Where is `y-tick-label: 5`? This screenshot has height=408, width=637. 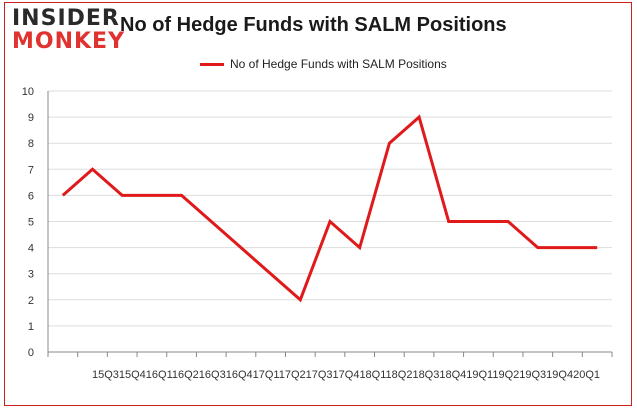
y-tick-label: 5 is located at coordinates (31, 223).